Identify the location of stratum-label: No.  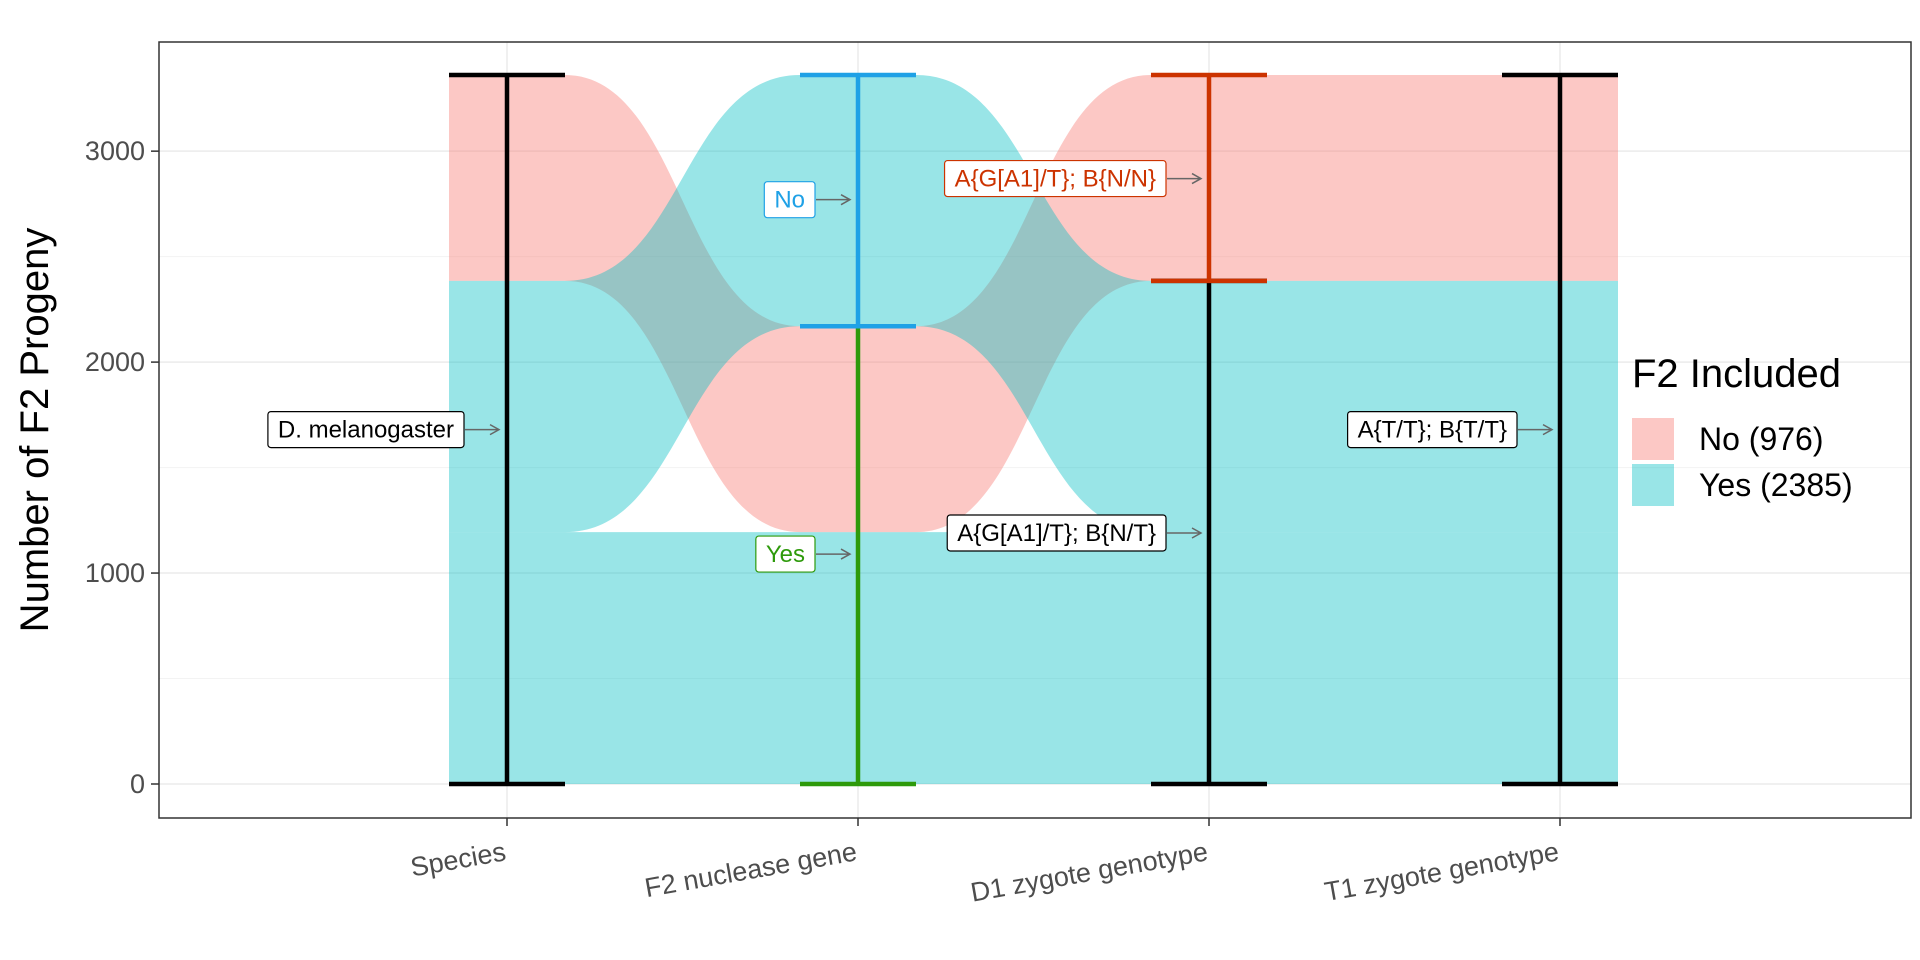
(807, 200).